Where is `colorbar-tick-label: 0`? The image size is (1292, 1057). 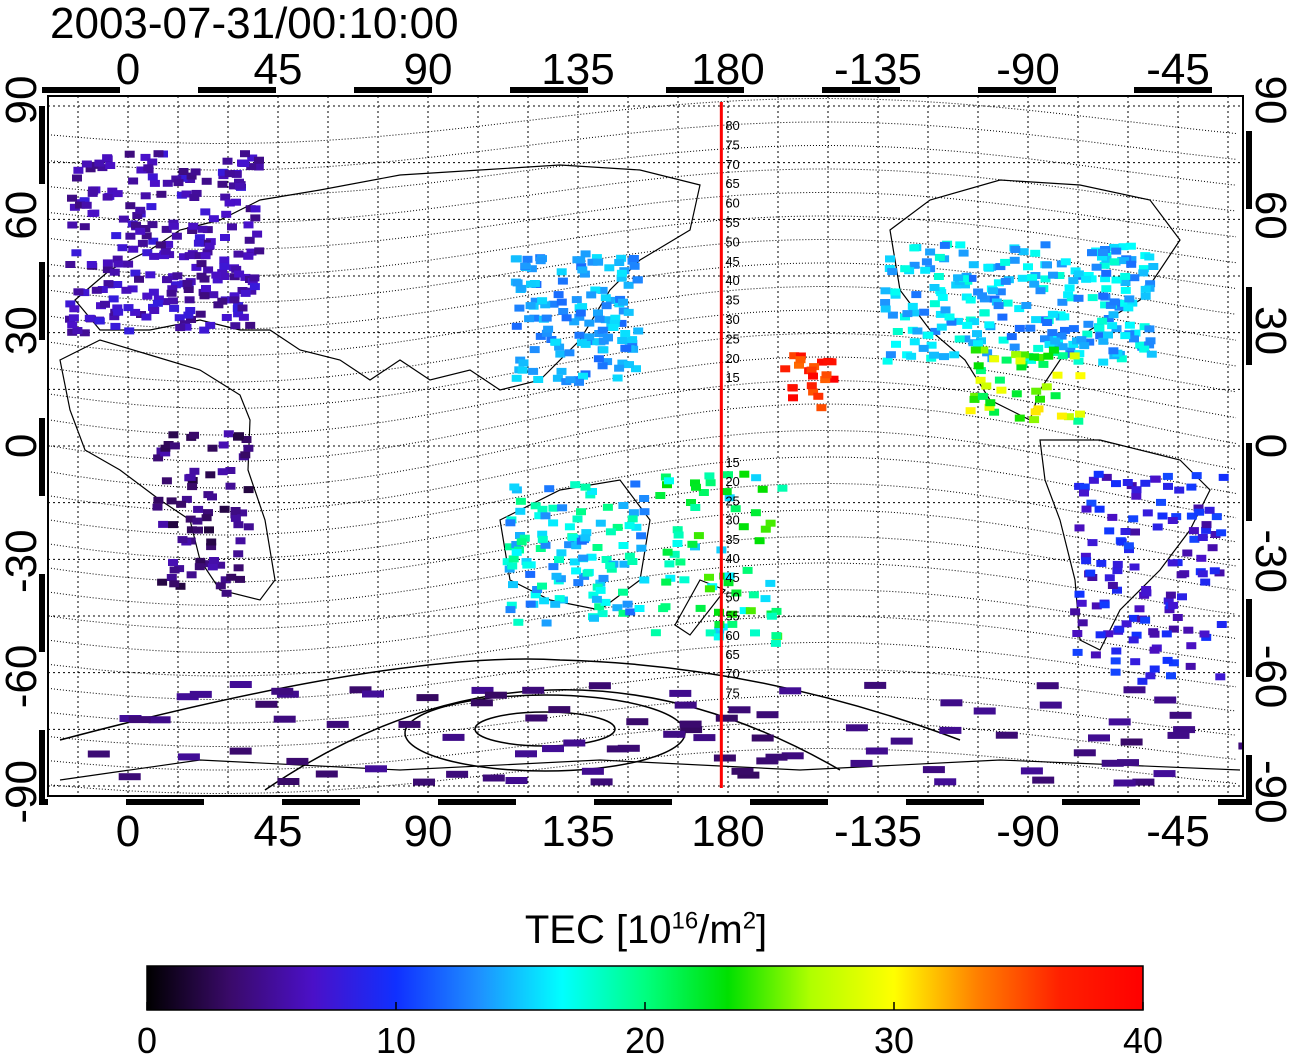
colorbar-tick-label: 0 is located at coordinates (147, 1038).